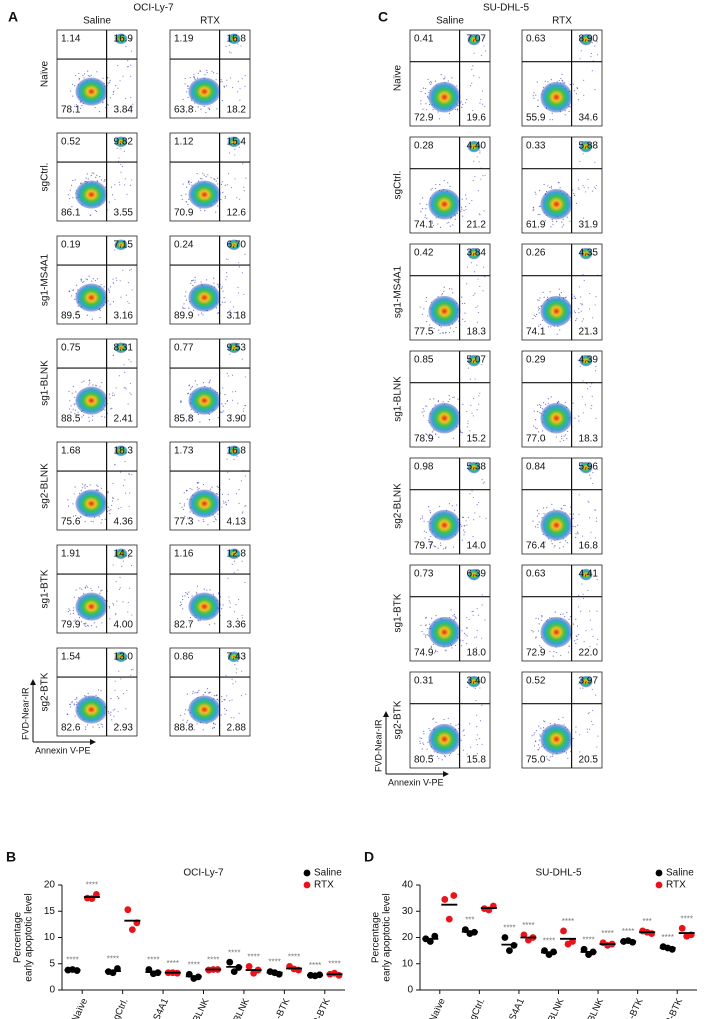  What do you see at coordinates (589, 118) in the screenshot?
I see `quadrant-value: 34.6` at bounding box center [589, 118].